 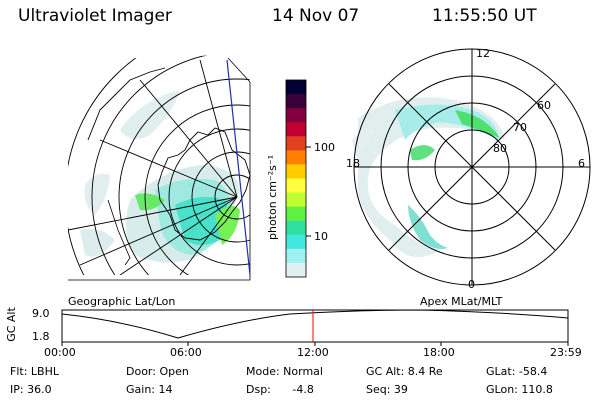 I want to click on timeline-xtick-0600: 06:00, so click(x=186, y=352).